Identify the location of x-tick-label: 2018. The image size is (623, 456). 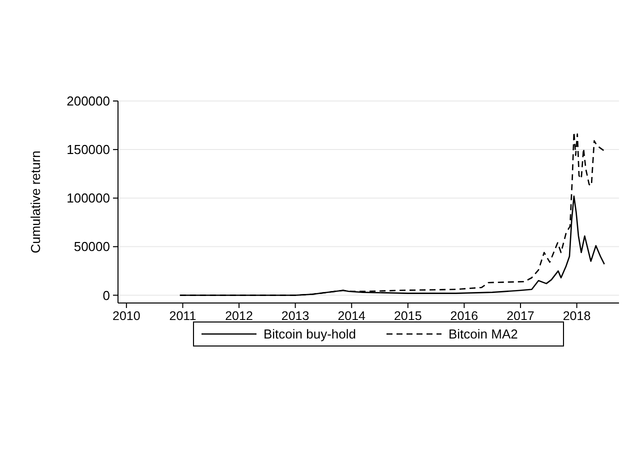
(576, 316).